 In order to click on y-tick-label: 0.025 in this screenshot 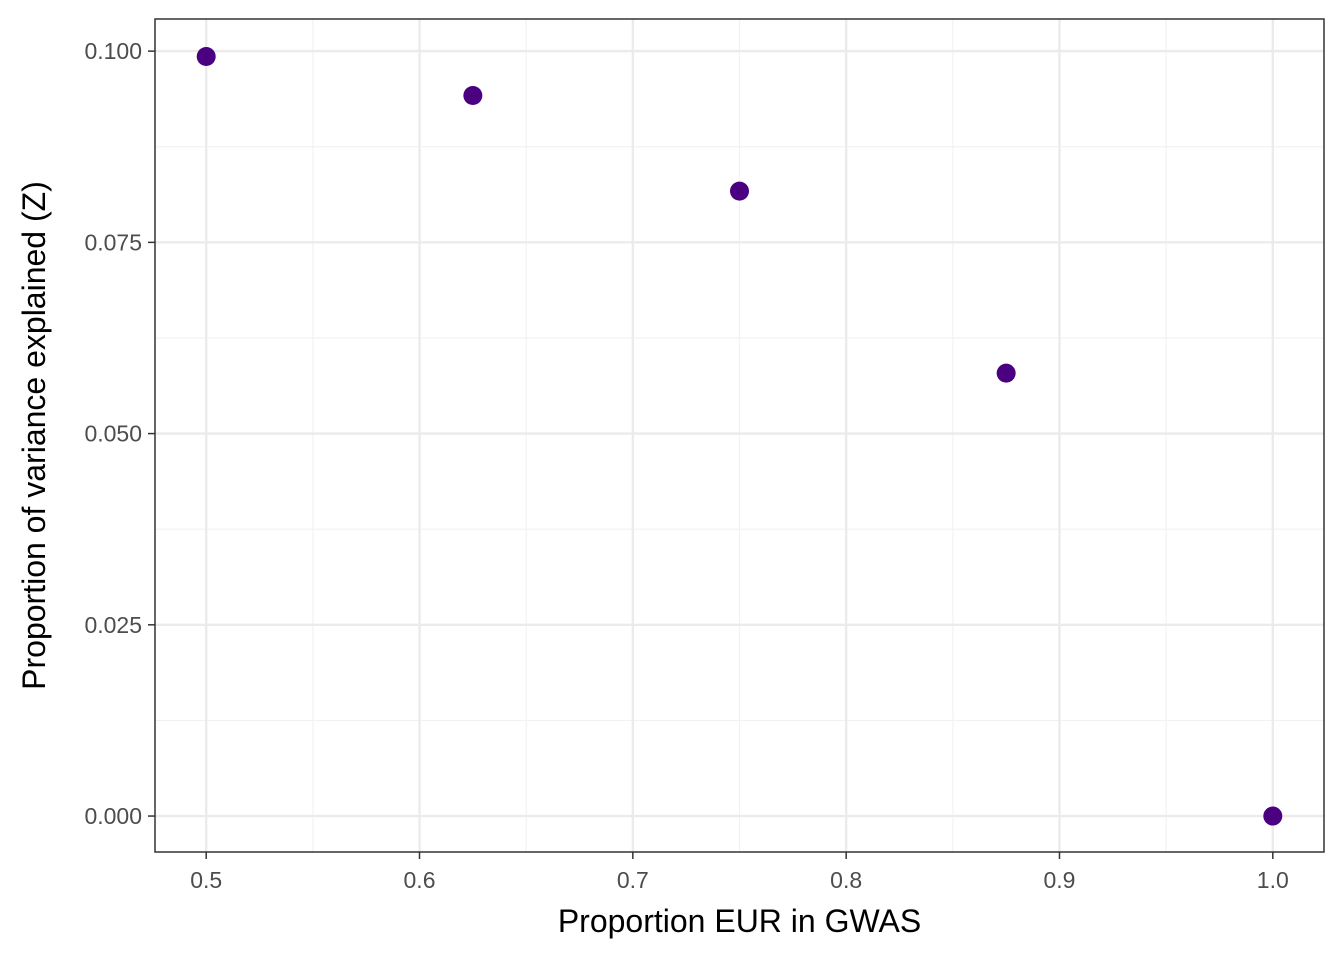, I will do `click(113, 625)`.